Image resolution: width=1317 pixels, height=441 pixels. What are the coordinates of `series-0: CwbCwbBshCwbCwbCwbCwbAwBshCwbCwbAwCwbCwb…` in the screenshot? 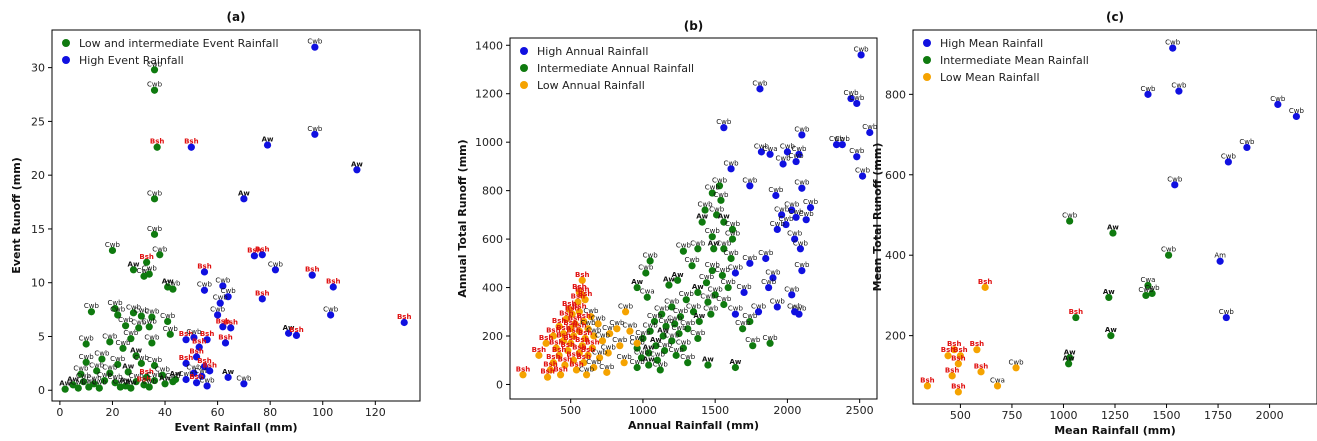 It's located at (120, 226).